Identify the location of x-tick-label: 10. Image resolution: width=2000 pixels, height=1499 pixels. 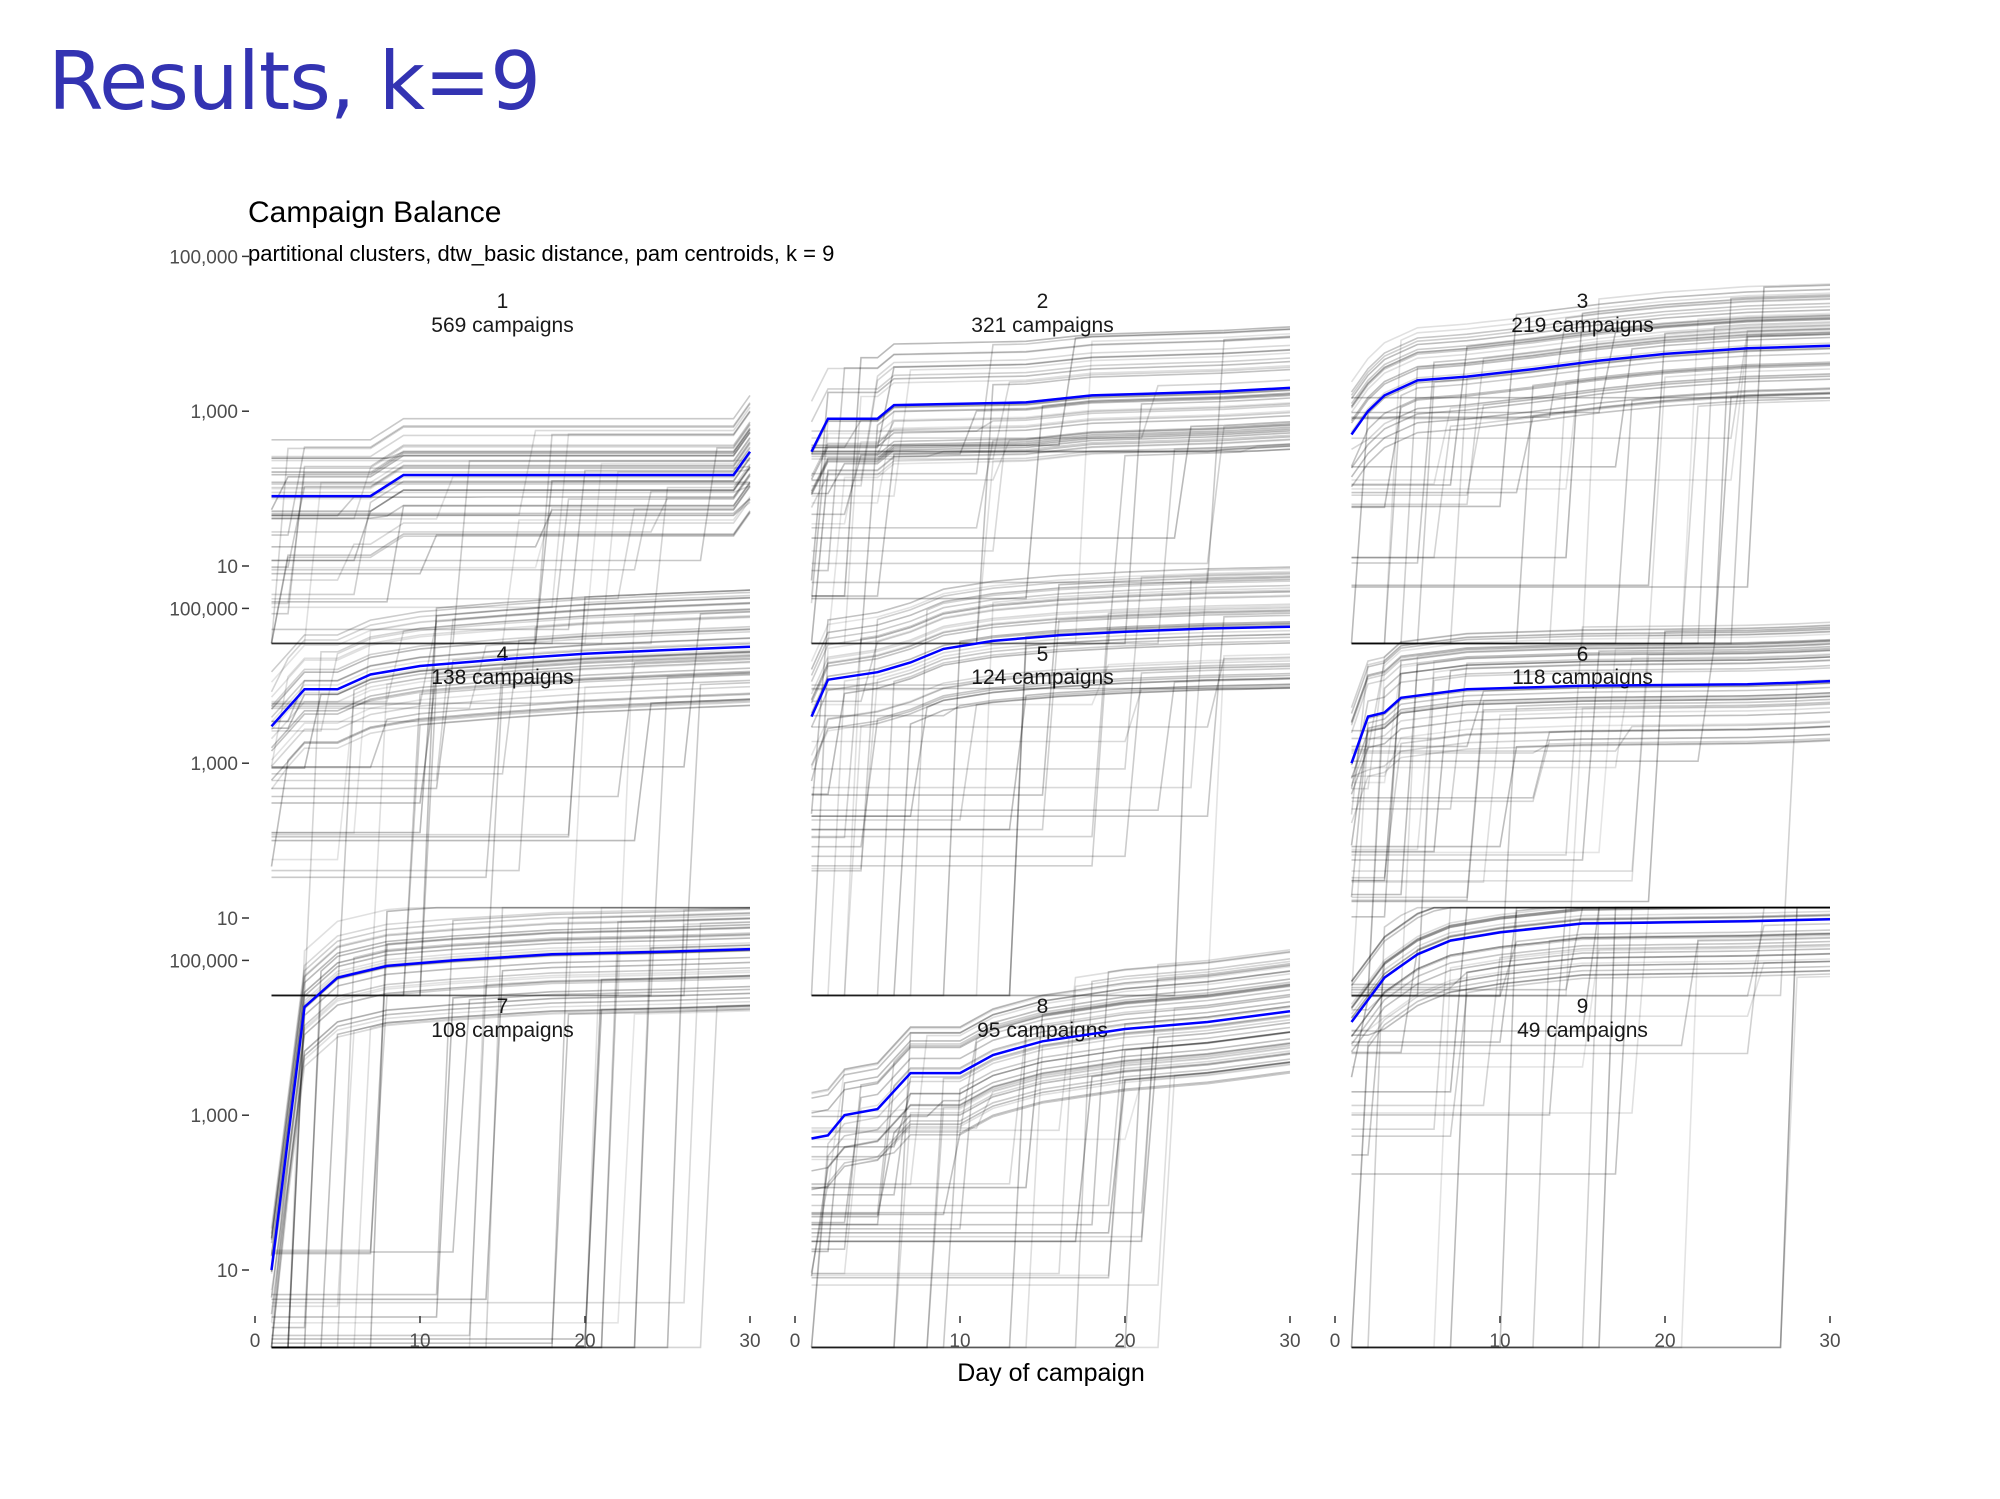
(959, 1341).